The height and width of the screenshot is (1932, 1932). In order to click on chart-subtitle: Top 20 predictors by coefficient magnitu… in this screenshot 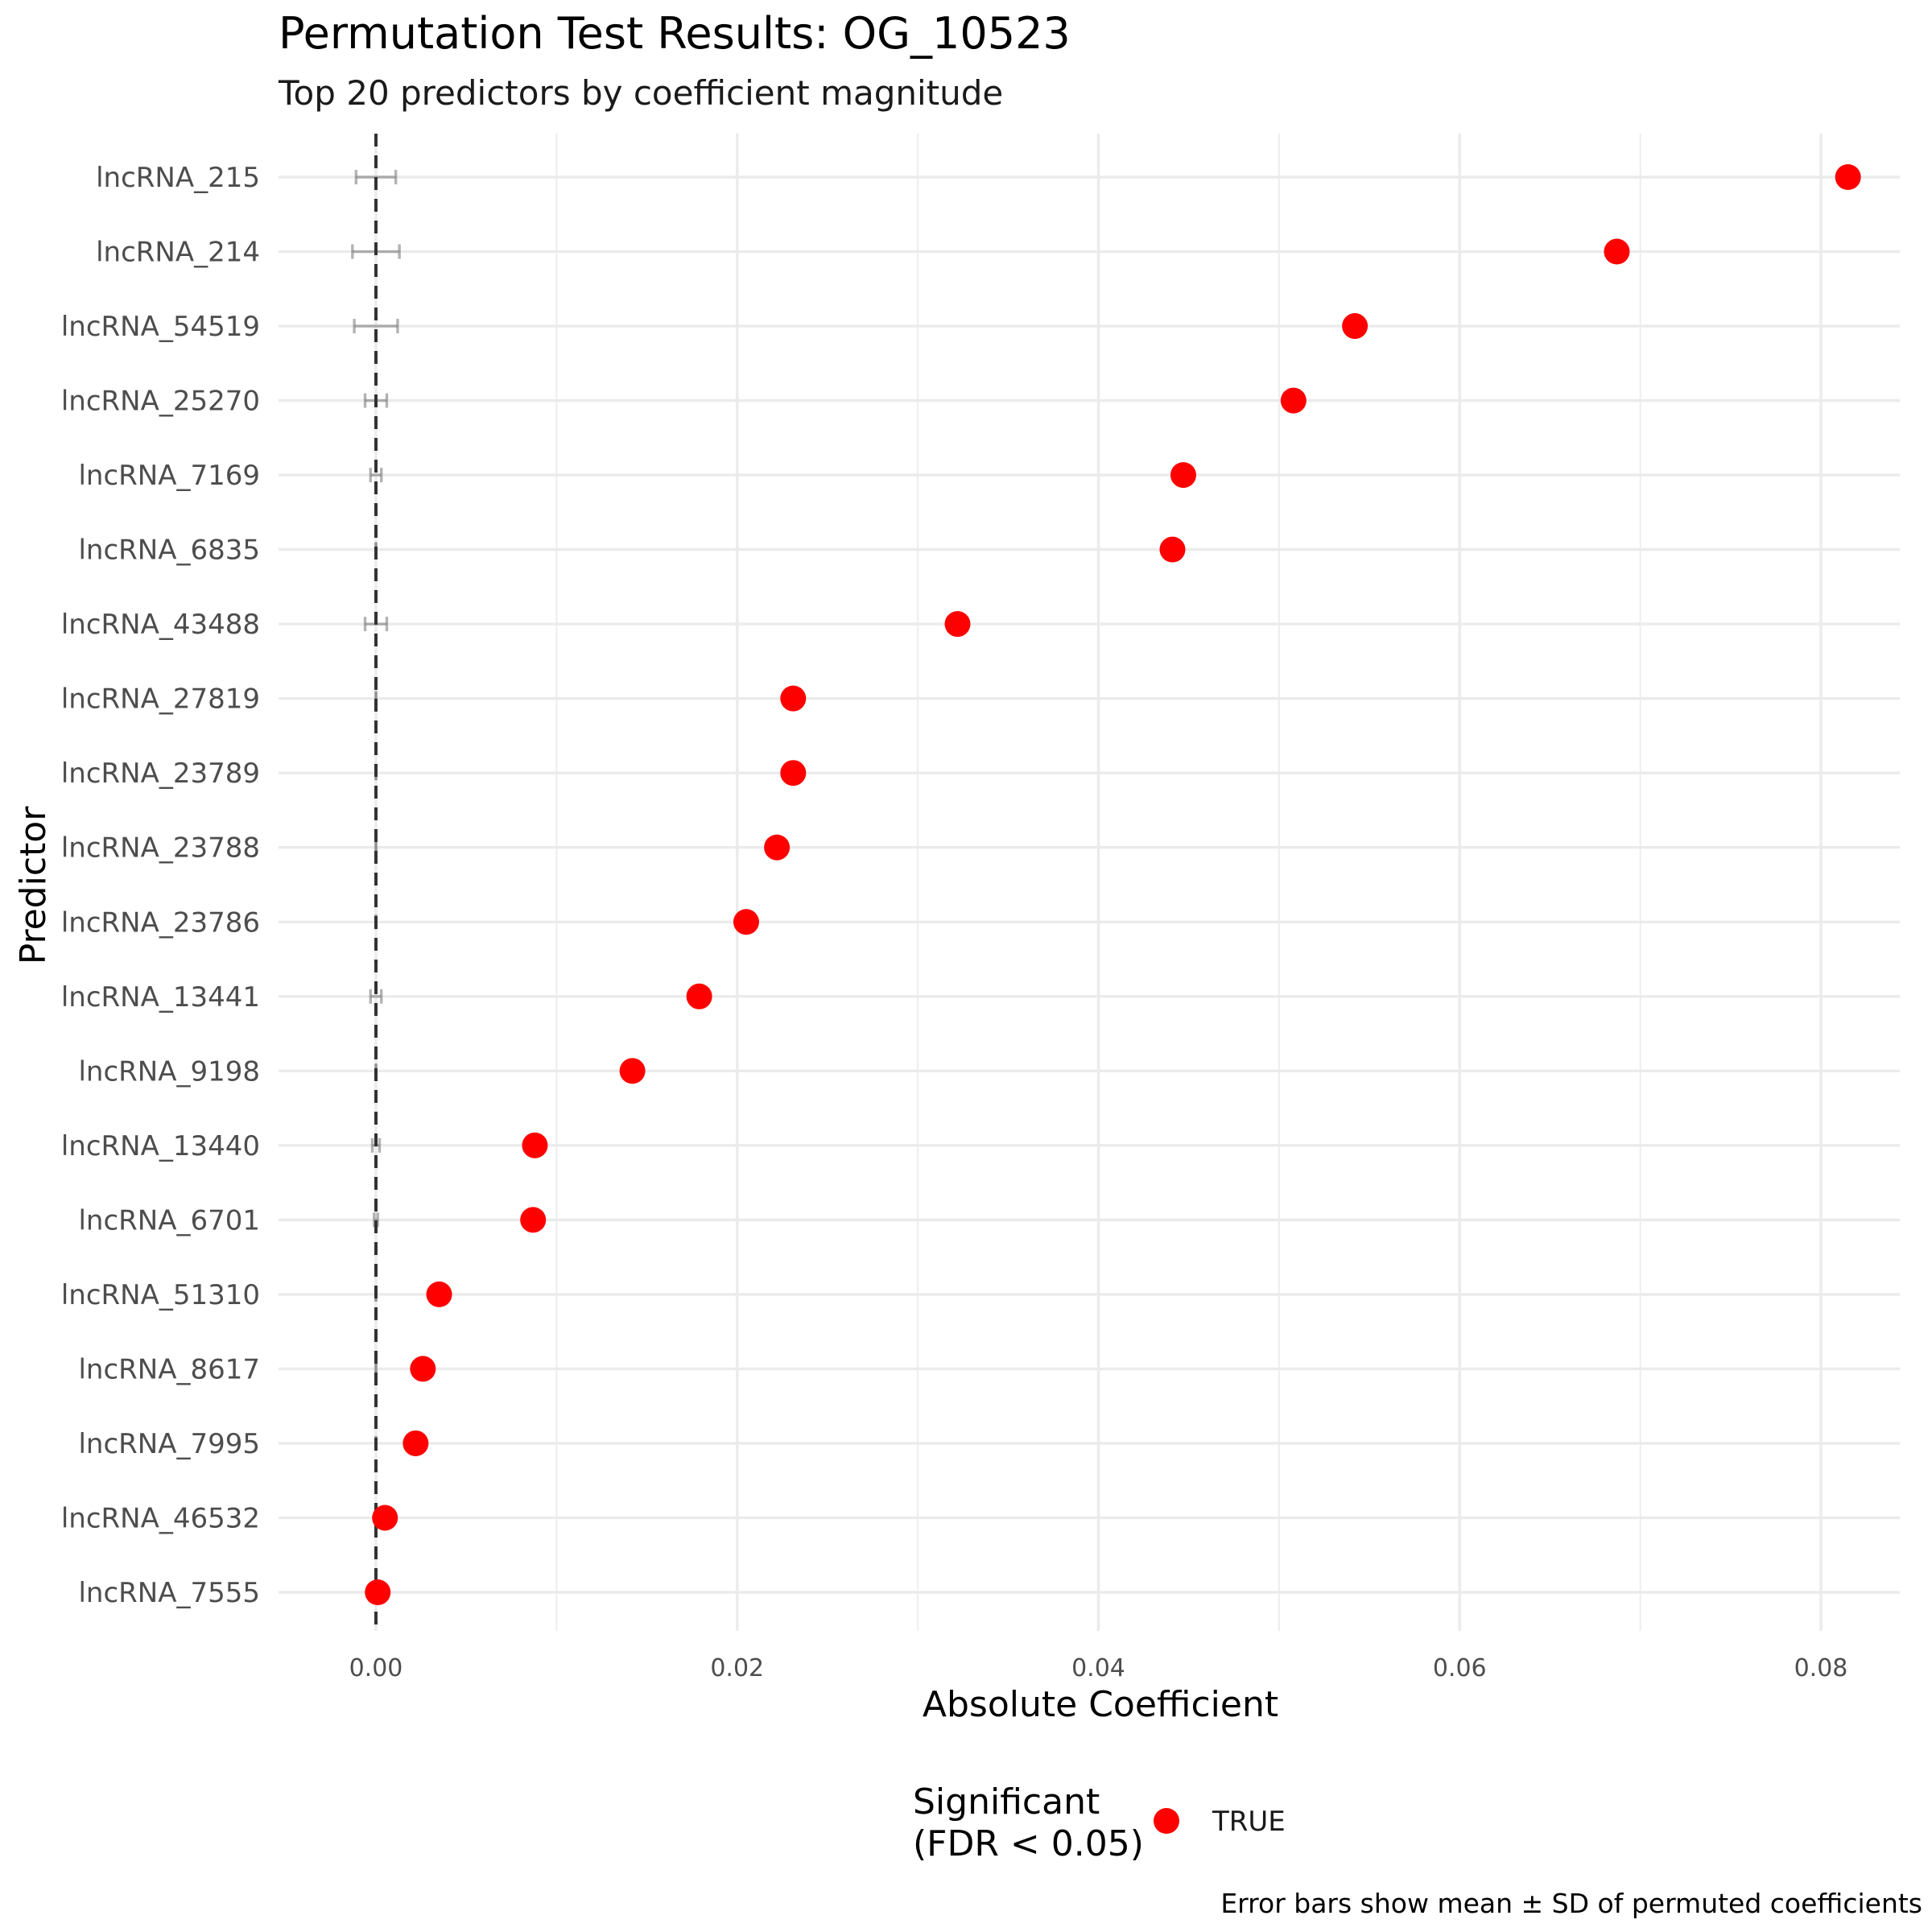, I will do `click(640, 93)`.